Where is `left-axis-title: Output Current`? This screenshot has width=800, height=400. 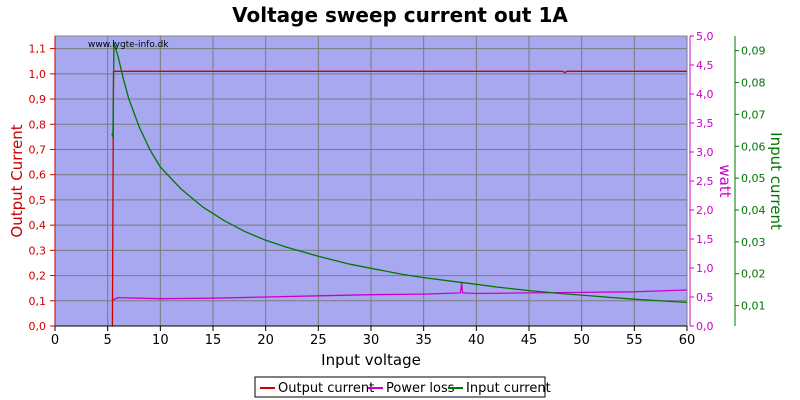
left-axis-title: Output Current is located at coordinates (17, 180).